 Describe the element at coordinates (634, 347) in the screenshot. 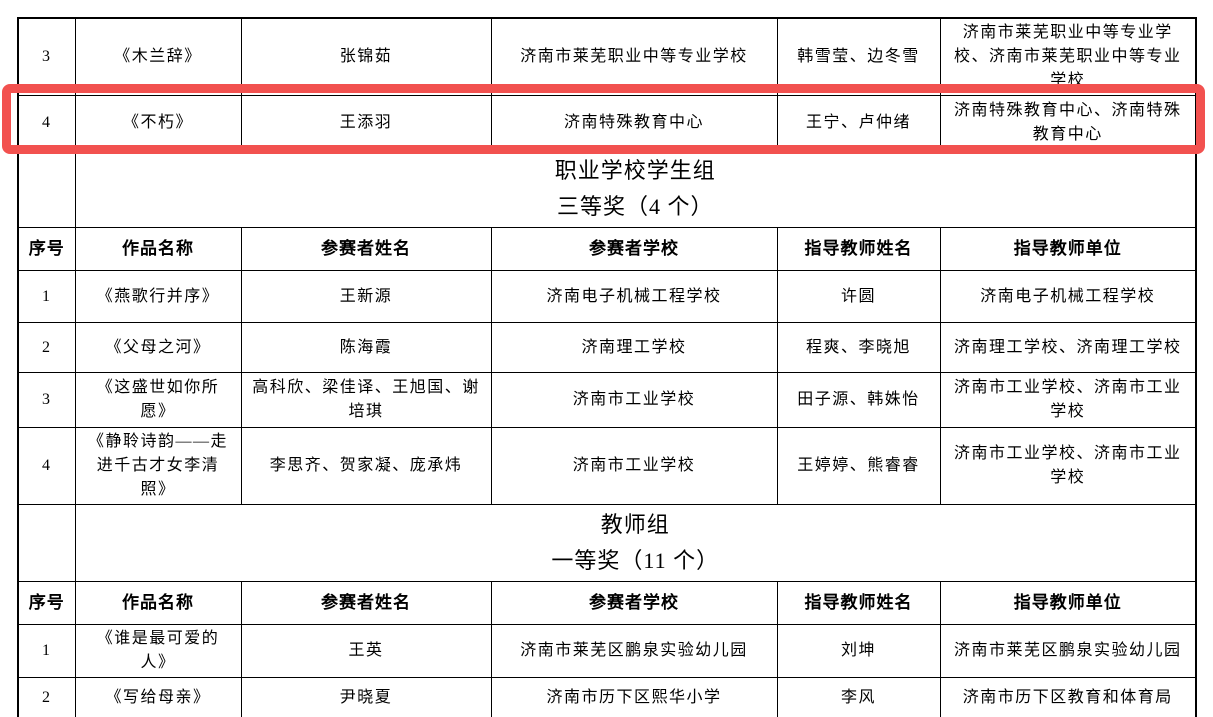

I see `cell-participant-school: 济南理工学校` at that location.